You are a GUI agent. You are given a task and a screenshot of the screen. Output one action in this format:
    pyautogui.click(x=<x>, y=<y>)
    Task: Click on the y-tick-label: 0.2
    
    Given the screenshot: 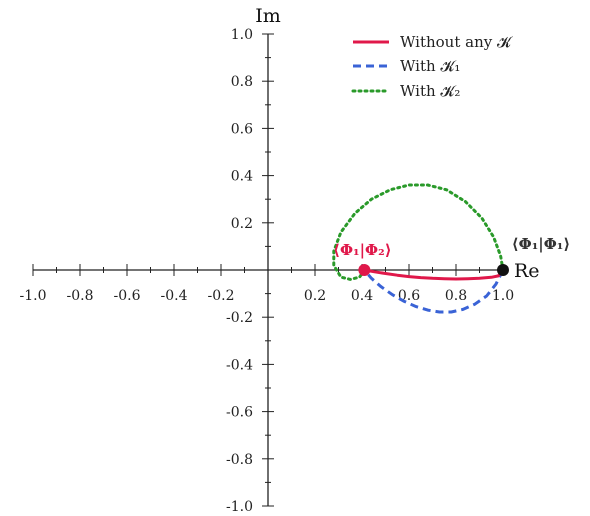 What is the action you would take?
    pyautogui.click(x=242, y=224)
    